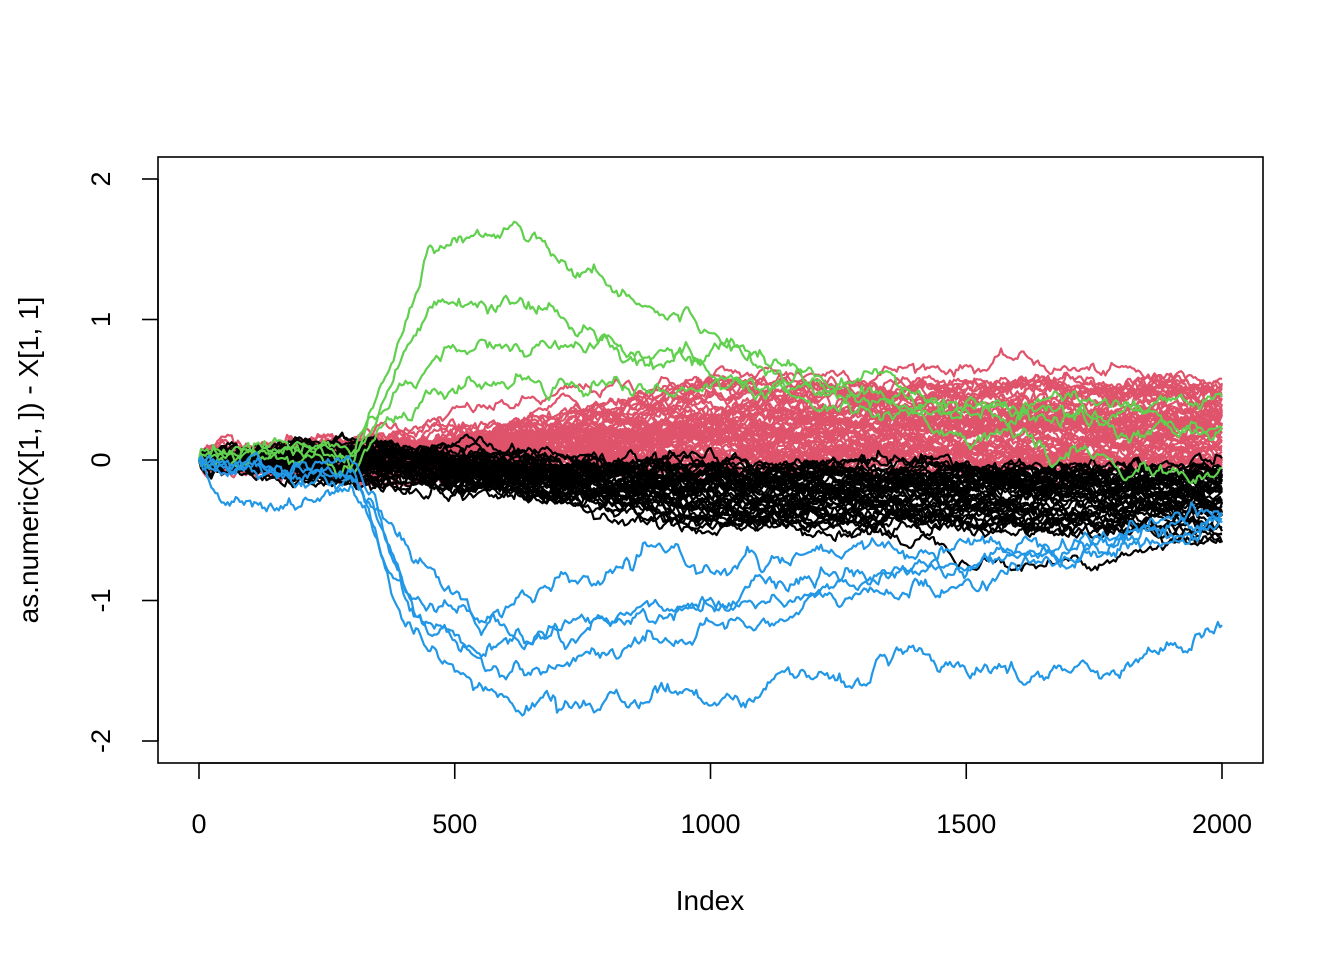 Image resolution: width=1344 pixels, height=960 pixels. What do you see at coordinates (1222, 824) in the screenshot?
I see `x-tick-label: 2000` at bounding box center [1222, 824].